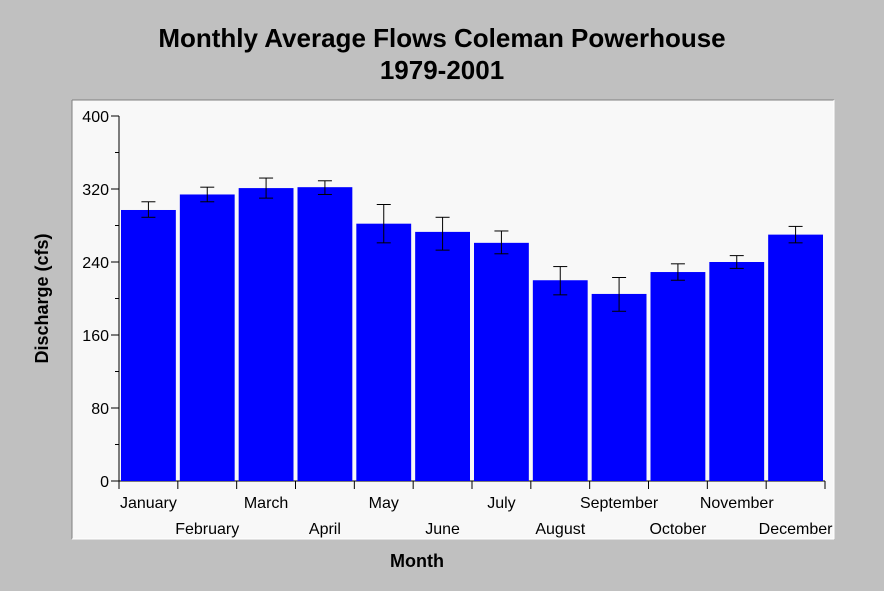 This screenshot has width=884, height=591. I want to click on x-tick-label: July, so click(501, 503).